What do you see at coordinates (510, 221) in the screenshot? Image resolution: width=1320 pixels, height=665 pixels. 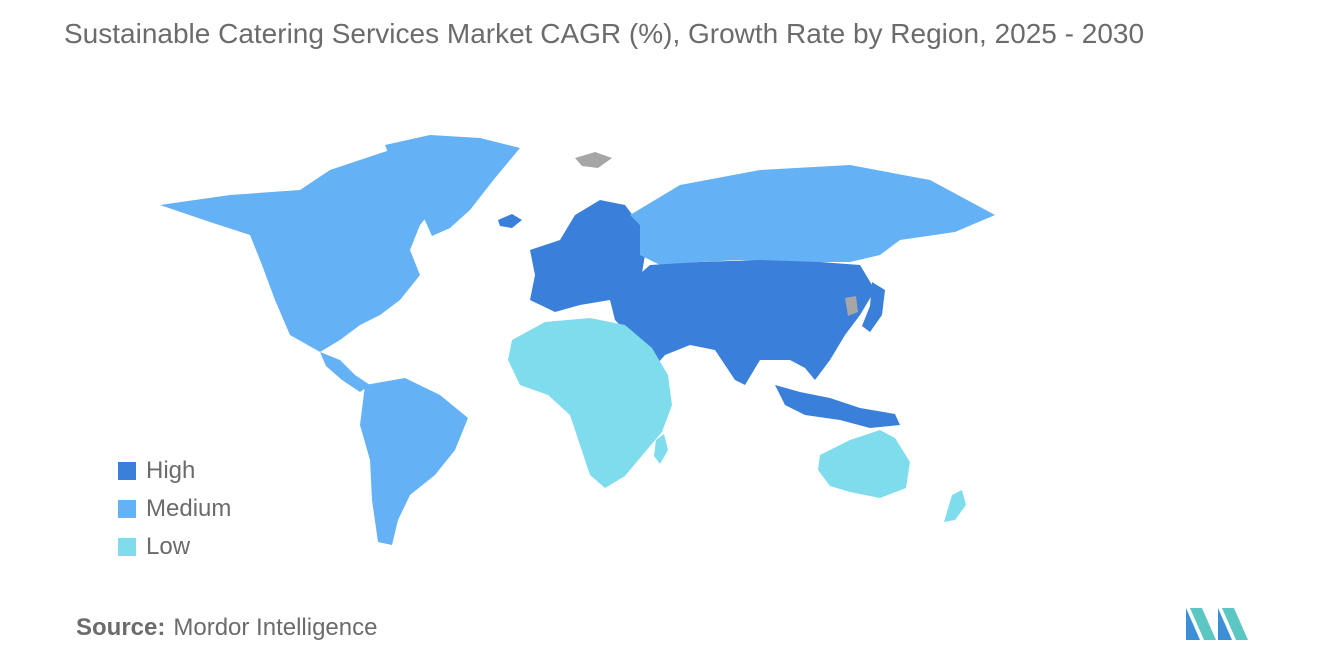 I see `region-iceland` at bounding box center [510, 221].